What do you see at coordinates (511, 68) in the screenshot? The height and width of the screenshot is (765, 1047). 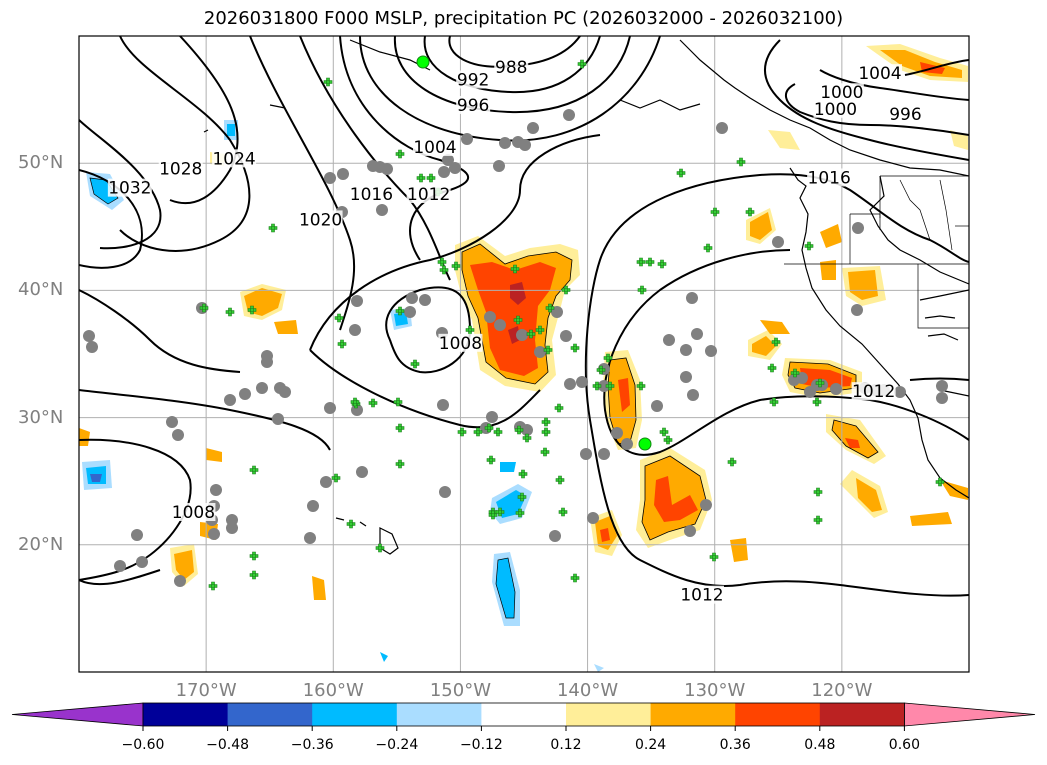 I see `isobar-label: 988` at bounding box center [511, 68].